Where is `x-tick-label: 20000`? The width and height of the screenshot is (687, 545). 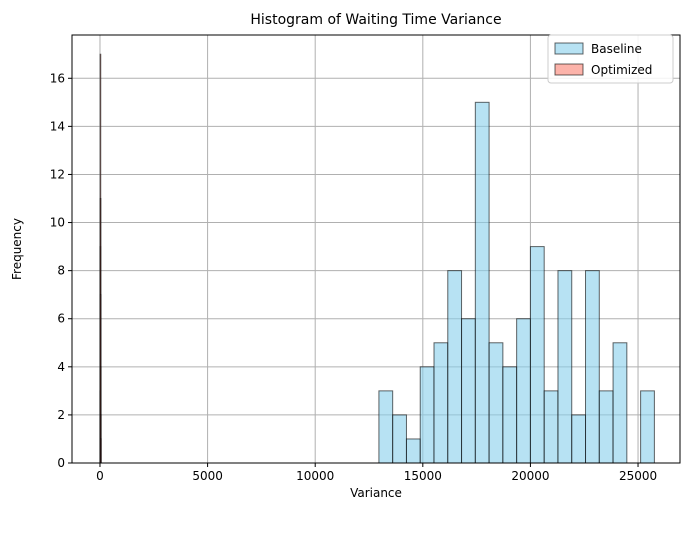 x-tick-label: 20000 is located at coordinates (530, 476).